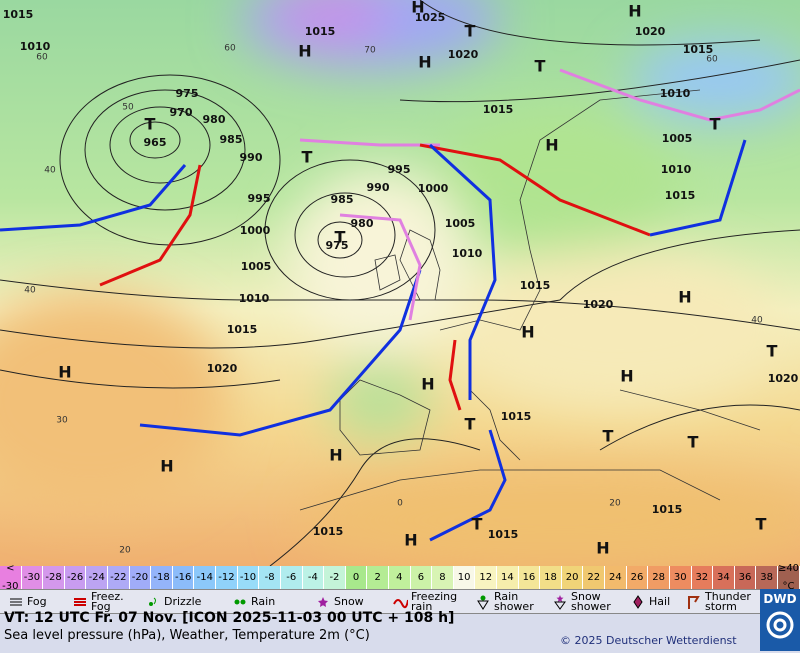 The width and height of the screenshot is (800, 653). Describe the element at coordinates (658, 577) in the screenshot. I see `scale-label: 28` at that location.